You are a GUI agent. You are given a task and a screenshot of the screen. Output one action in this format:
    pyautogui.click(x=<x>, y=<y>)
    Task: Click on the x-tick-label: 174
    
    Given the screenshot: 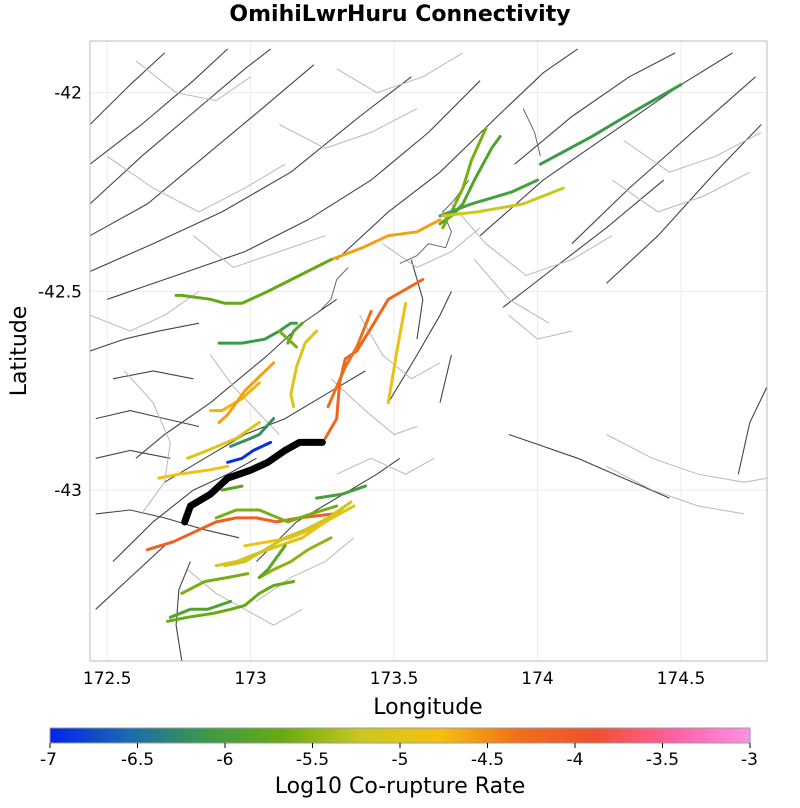 What is the action you would take?
    pyautogui.click(x=537, y=679)
    